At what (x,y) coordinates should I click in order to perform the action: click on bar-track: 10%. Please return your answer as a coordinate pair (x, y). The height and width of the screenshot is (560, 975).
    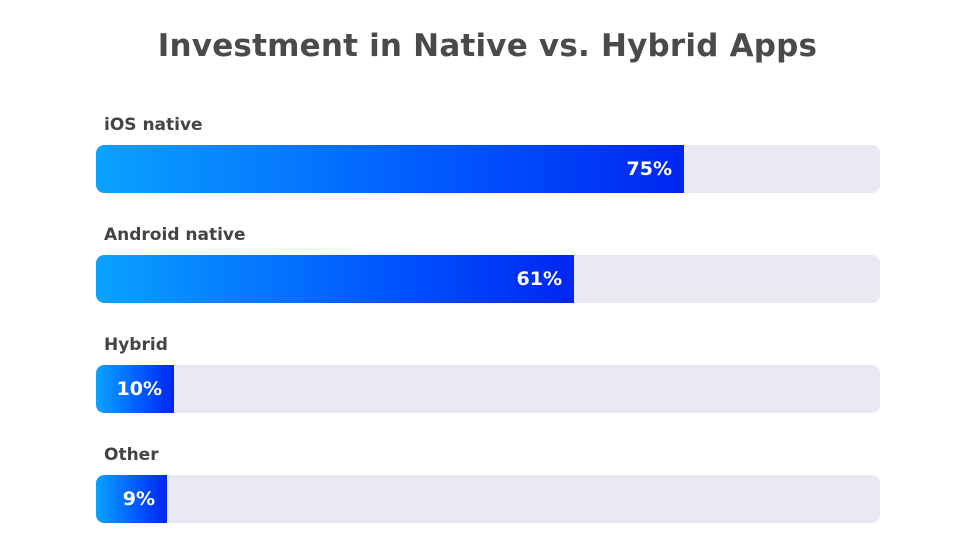
    Looking at the image, I should click on (488, 389).